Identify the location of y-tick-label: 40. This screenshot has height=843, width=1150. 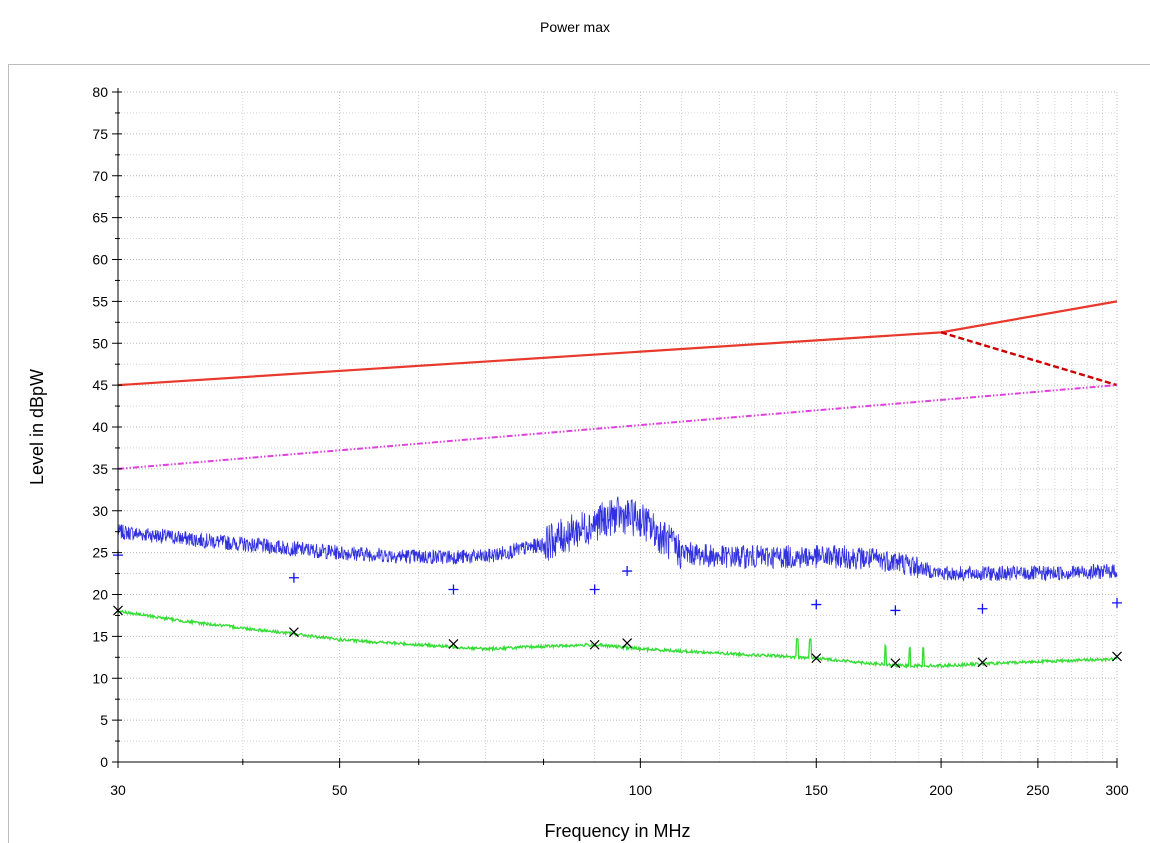
(100, 427).